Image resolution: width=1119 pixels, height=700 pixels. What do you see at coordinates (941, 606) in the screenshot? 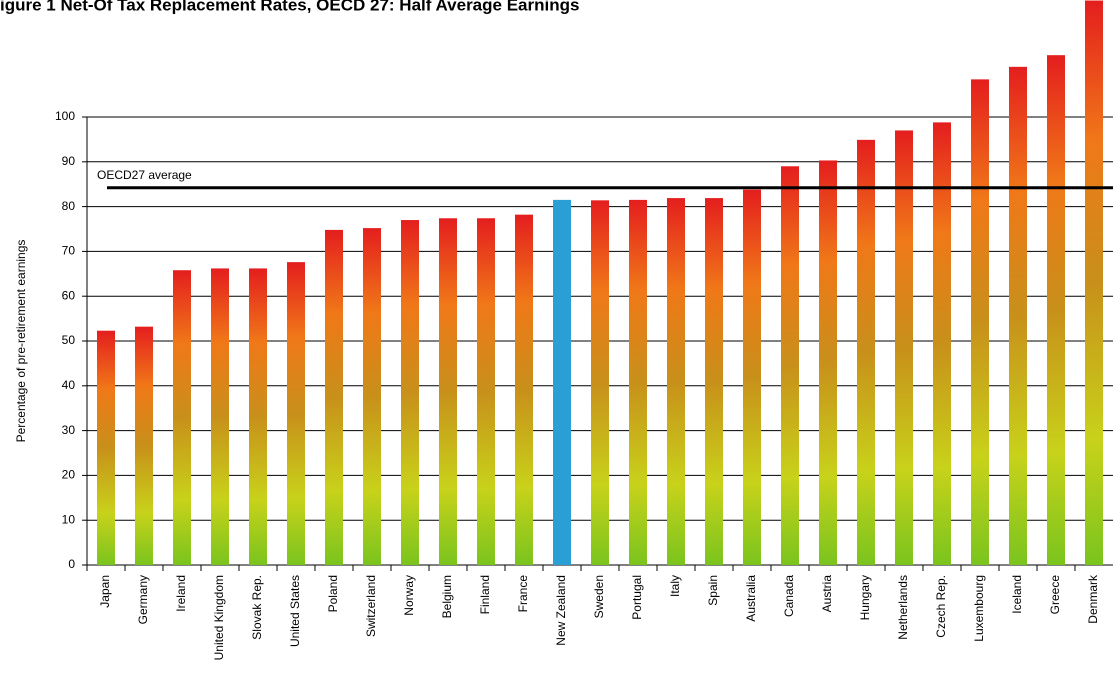
I see `x-tick-label: Czech Rep.` at bounding box center [941, 606].